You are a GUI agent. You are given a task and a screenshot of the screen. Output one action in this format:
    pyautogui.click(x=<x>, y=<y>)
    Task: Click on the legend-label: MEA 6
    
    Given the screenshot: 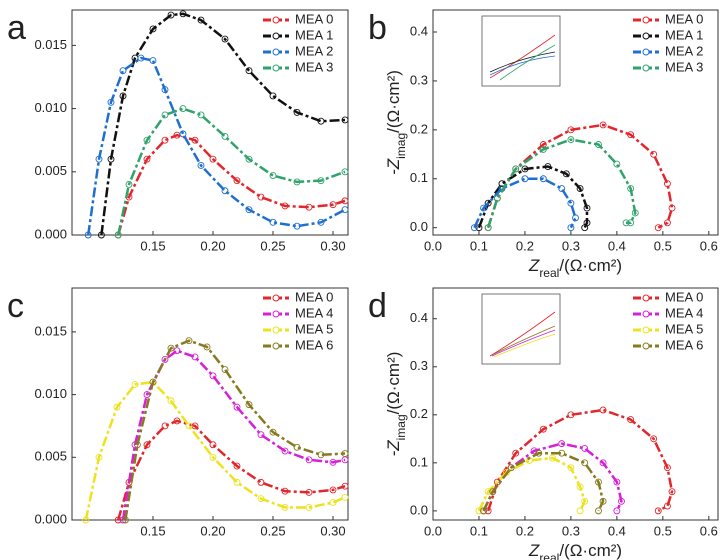 What is the action you would take?
    pyautogui.click(x=314, y=344)
    